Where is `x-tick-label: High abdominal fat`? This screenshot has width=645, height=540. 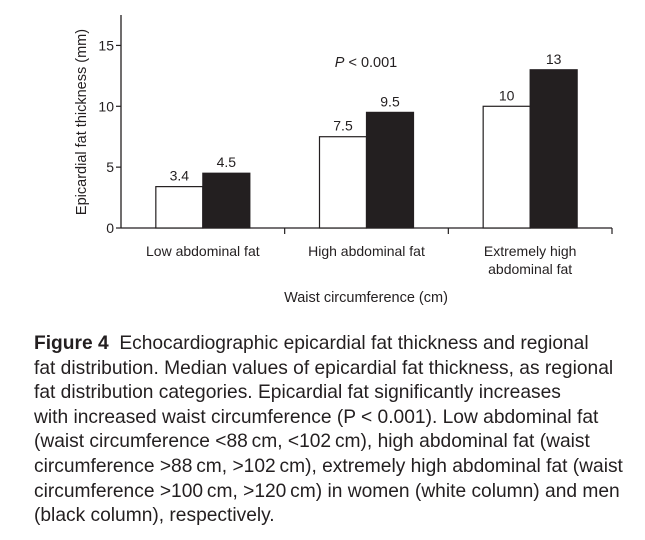
x-tick-label: High abdominal fat is located at coordinates (366, 251).